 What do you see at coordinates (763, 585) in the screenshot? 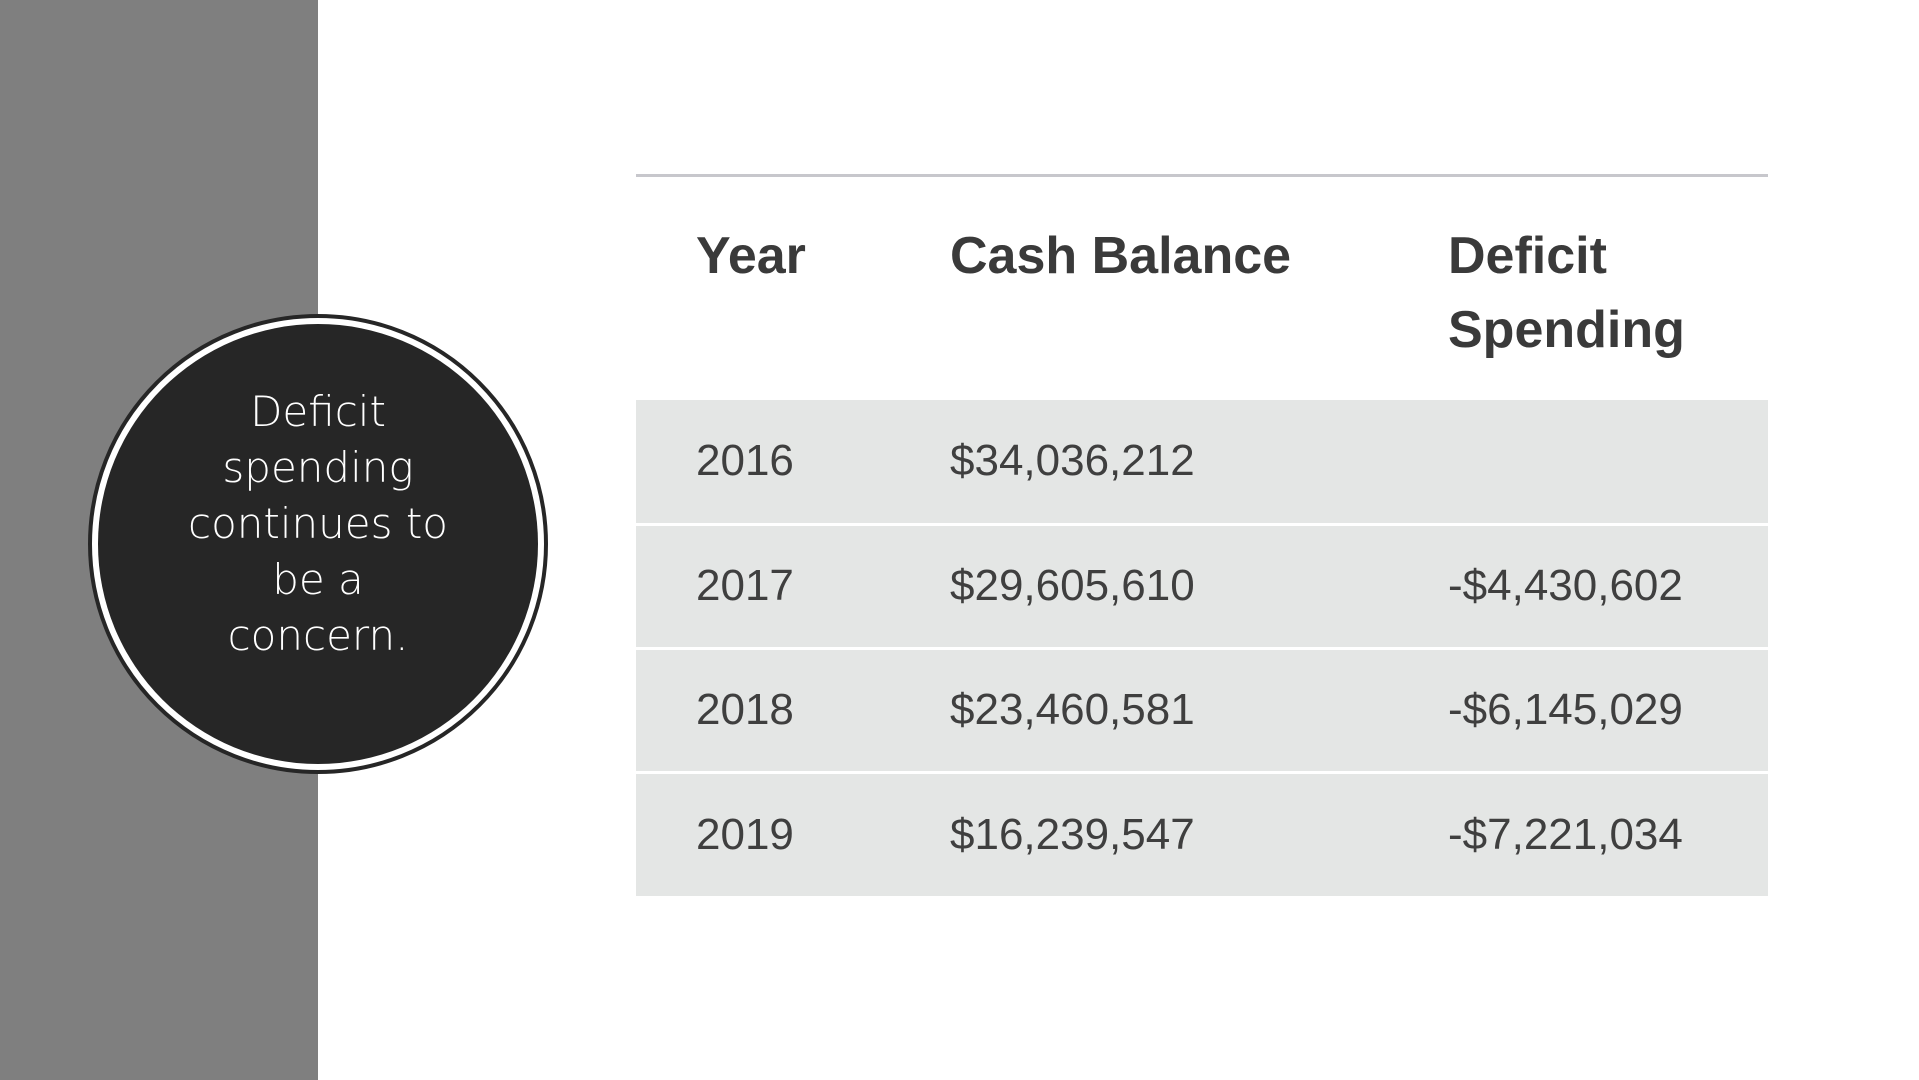
I see `cell-year: 2017` at bounding box center [763, 585].